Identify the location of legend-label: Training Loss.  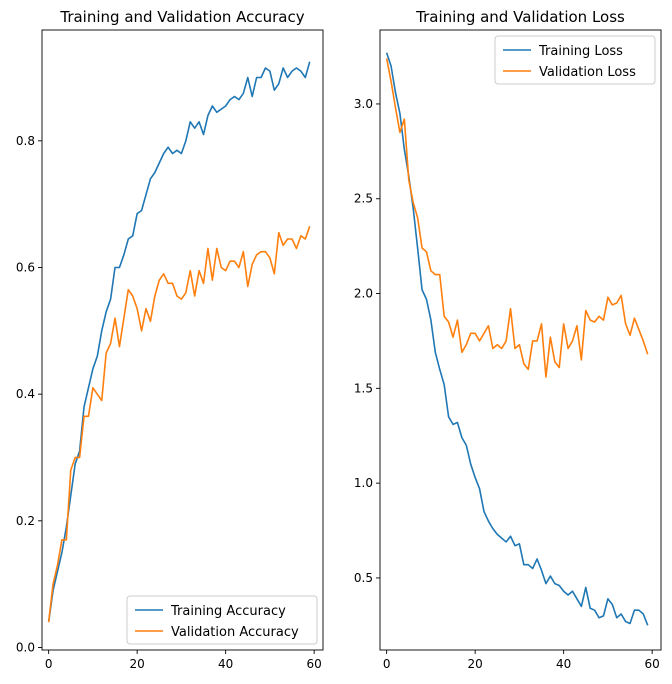
(580, 51).